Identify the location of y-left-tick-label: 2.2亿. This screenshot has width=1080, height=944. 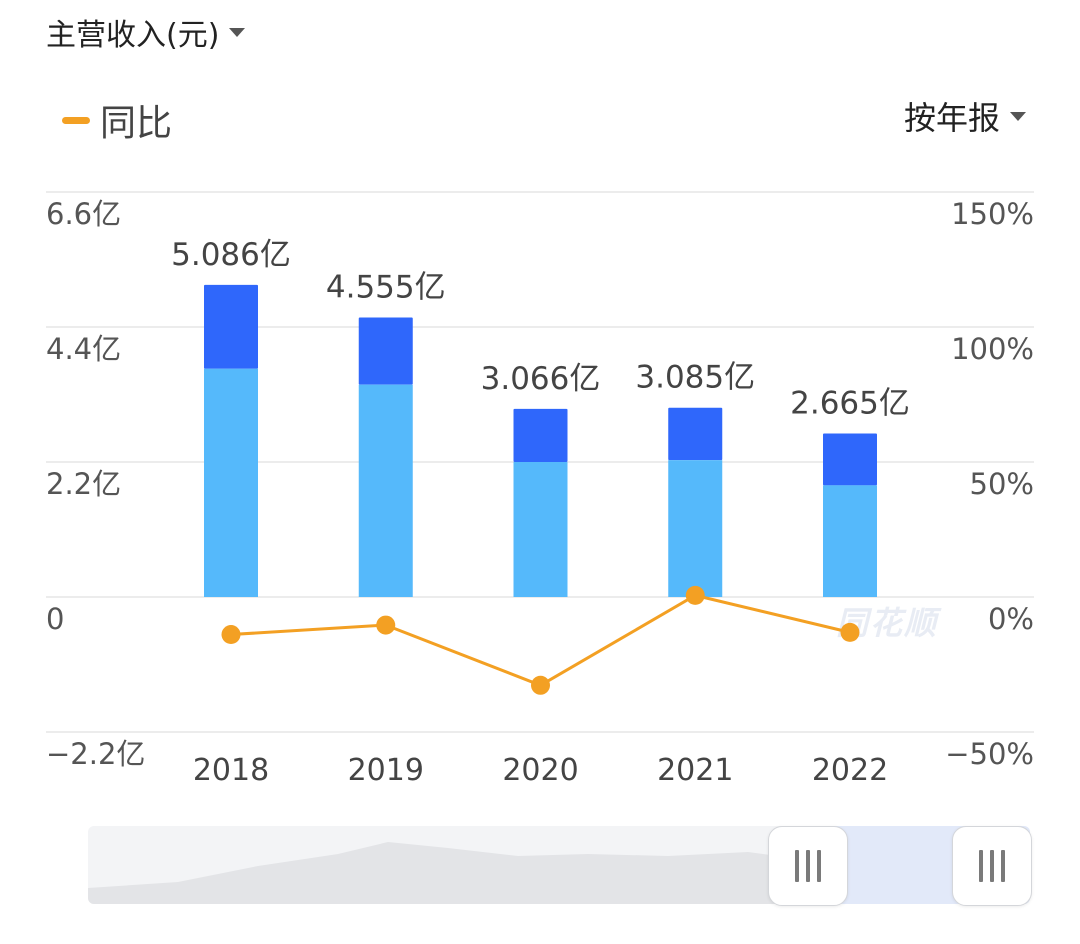
(83, 484).